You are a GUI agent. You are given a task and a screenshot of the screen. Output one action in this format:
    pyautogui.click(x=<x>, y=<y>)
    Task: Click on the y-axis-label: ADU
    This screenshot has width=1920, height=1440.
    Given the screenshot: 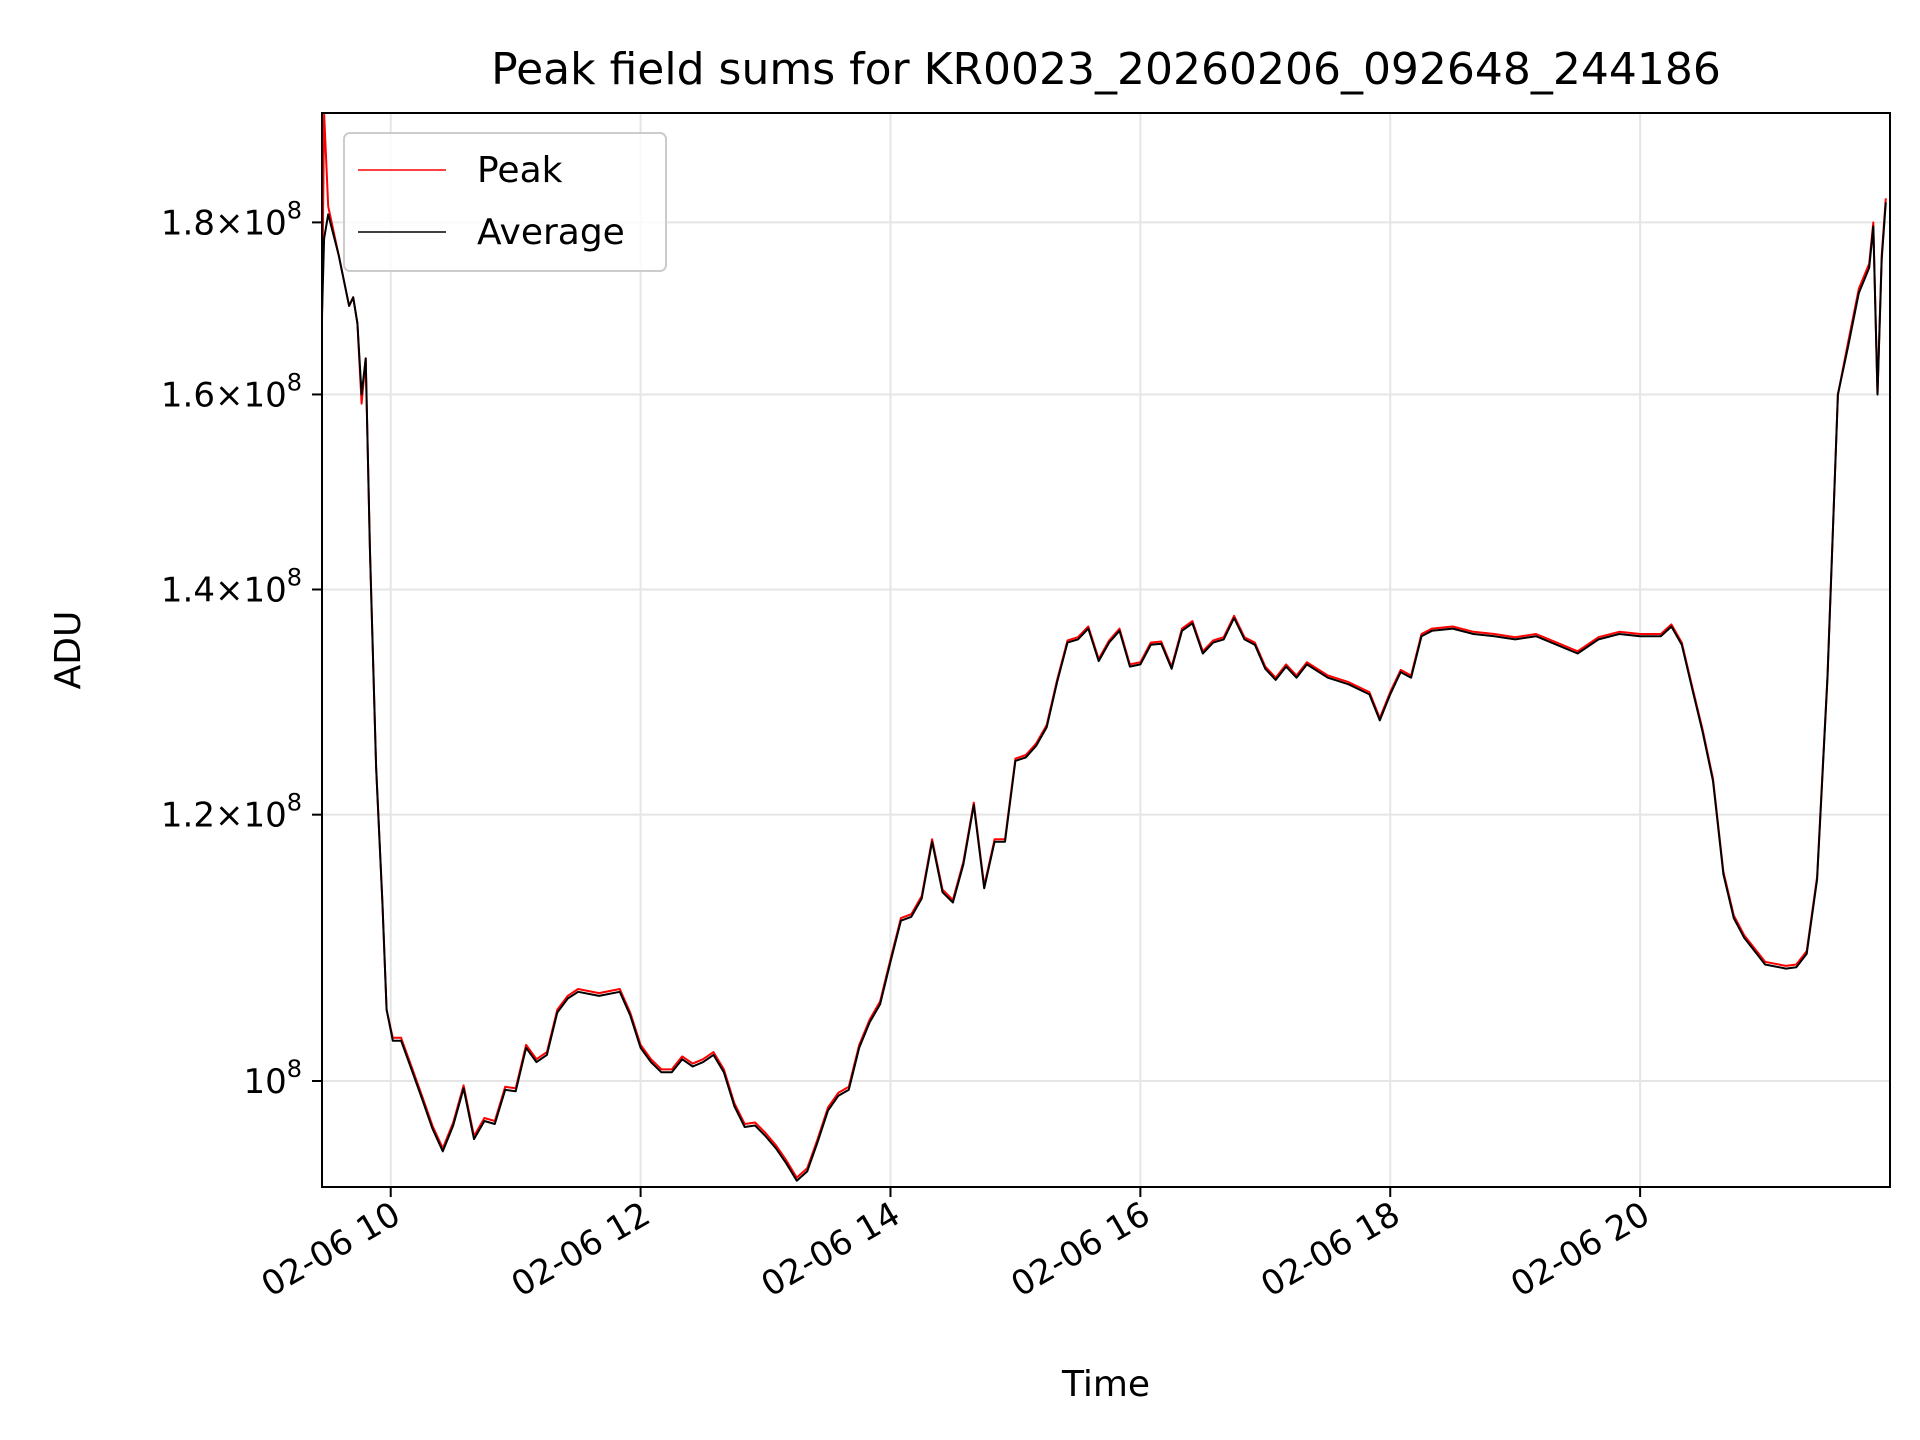 What is the action you would take?
    pyautogui.click(x=68, y=650)
    